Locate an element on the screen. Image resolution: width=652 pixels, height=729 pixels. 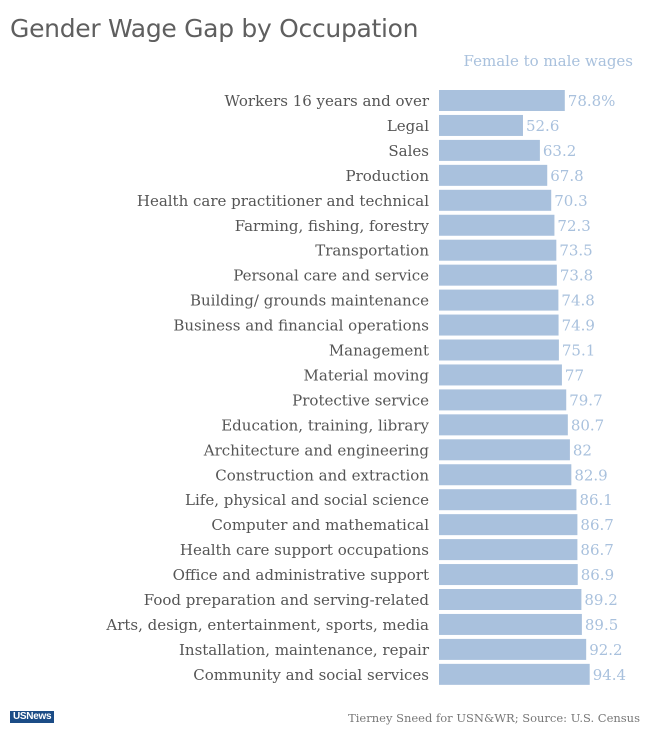
value-label: 86.9 is located at coordinates (597, 575).